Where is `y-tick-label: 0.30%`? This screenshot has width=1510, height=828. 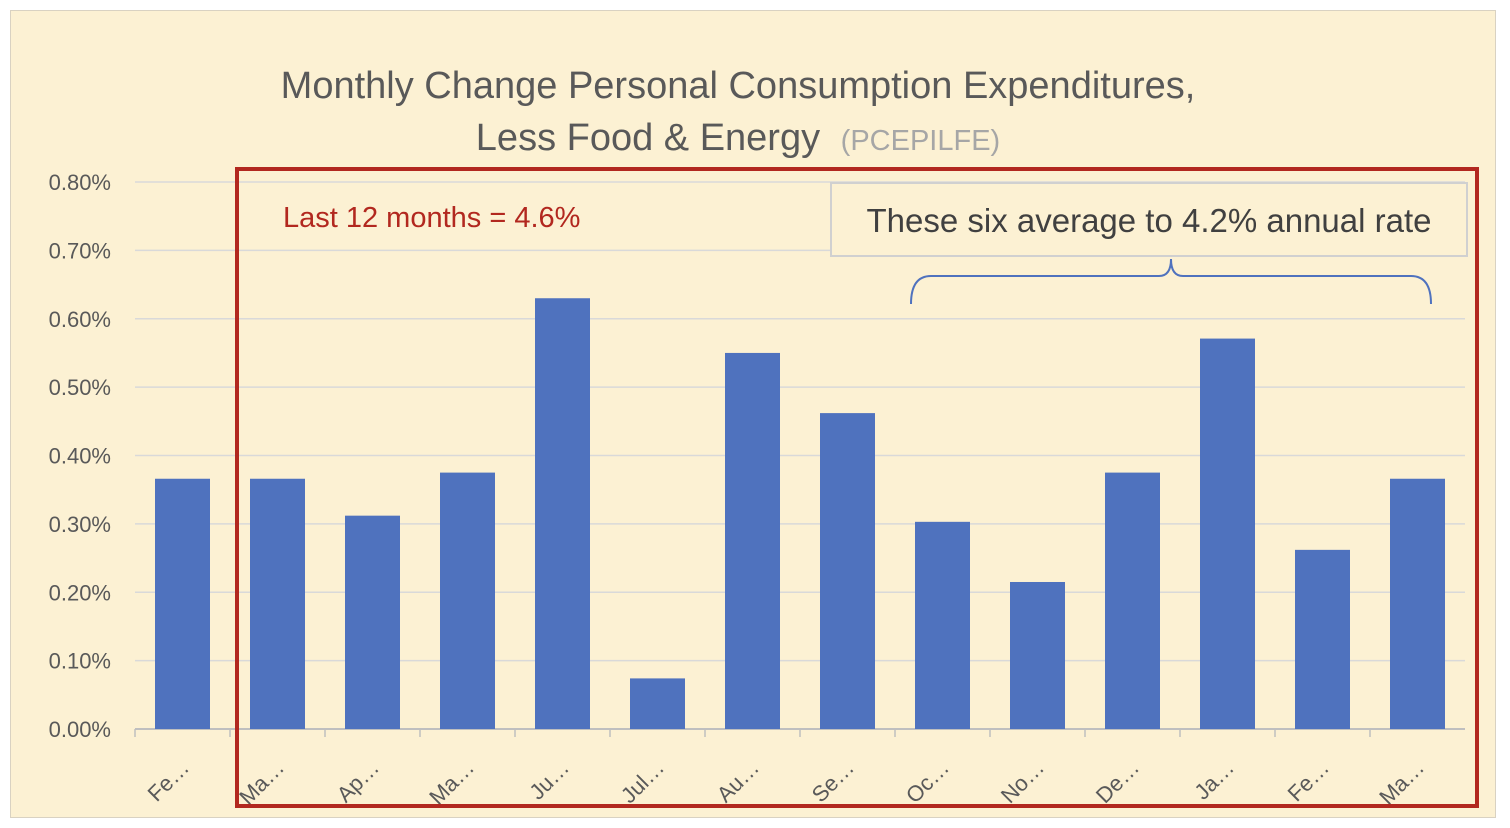
y-tick-label: 0.30% is located at coordinates (80, 524).